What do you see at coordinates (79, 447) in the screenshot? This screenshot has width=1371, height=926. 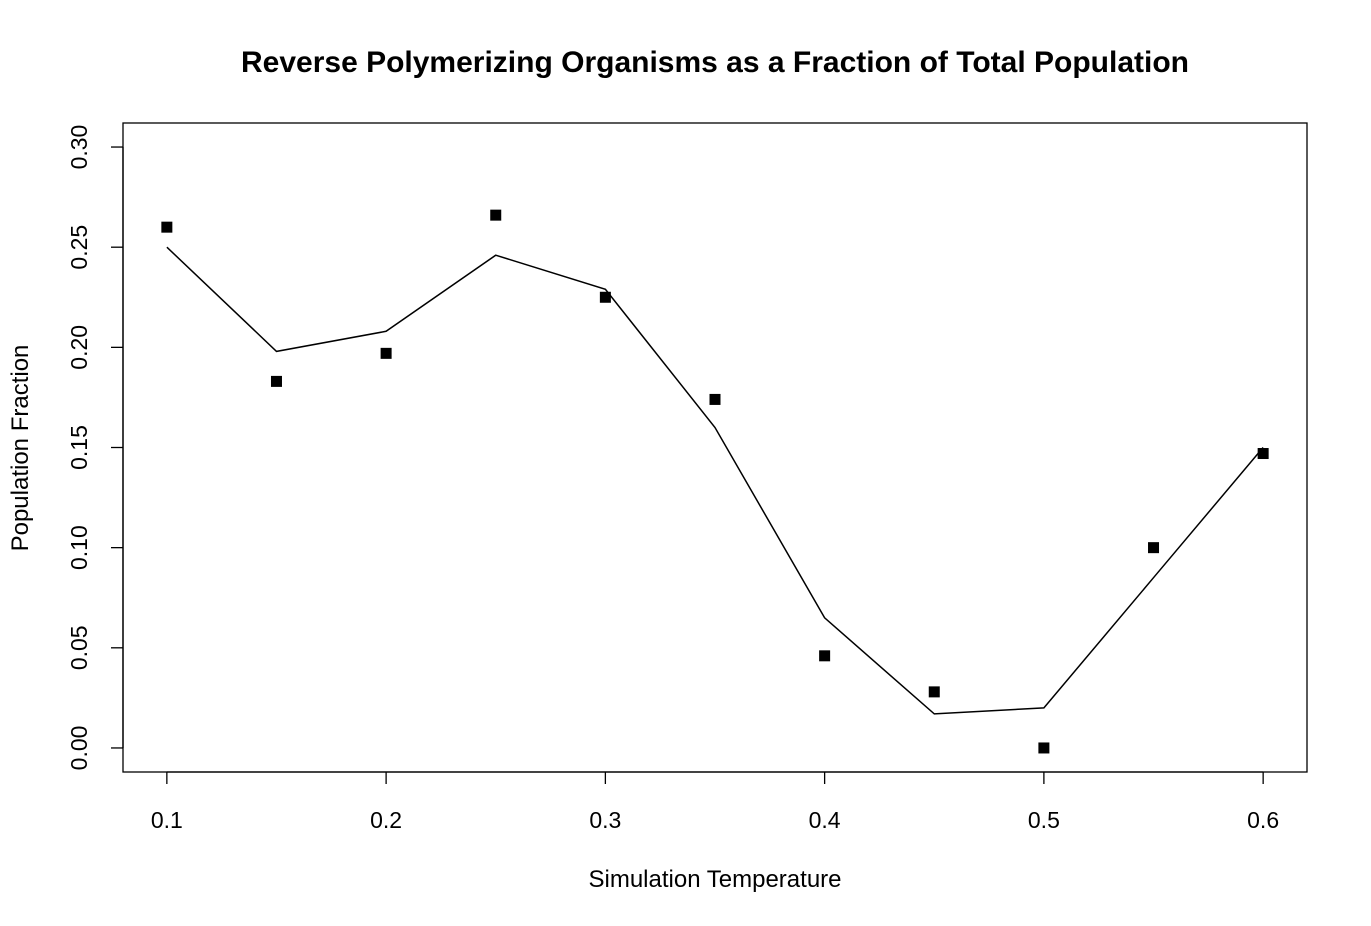 I see `y-tick-label: 0.15` at bounding box center [79, 447].